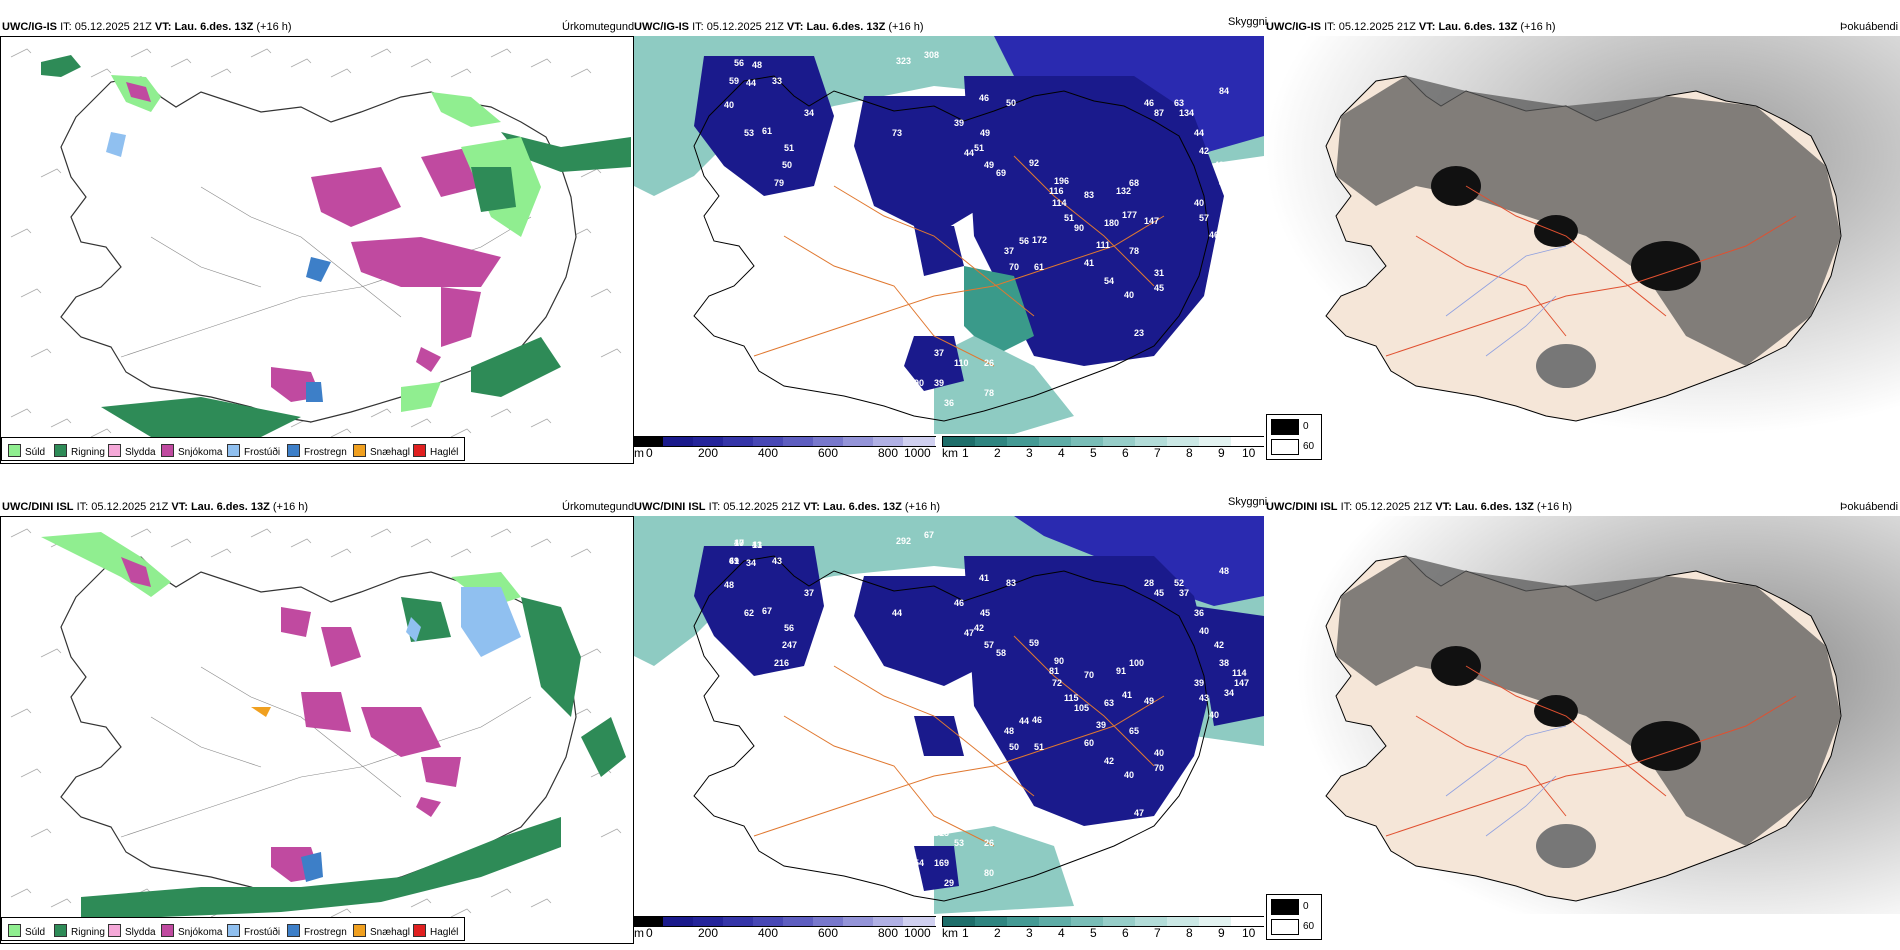  What do you see at coordinates (897, 133) in the screenshot?
I see `cloud-base-value-label: 73` at bounding box center [897, 133].